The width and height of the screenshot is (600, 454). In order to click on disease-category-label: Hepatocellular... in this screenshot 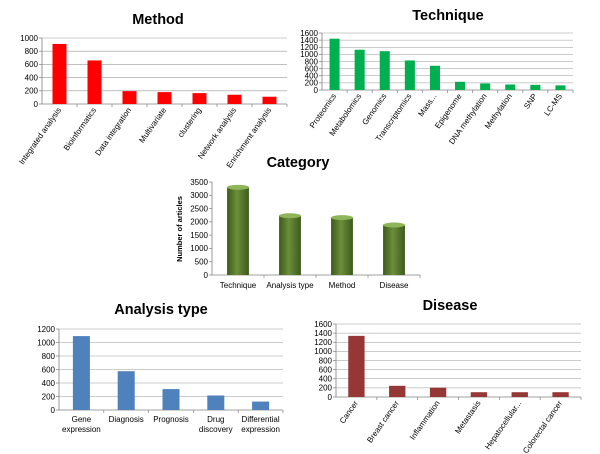, I will do `click(503, 425)`.